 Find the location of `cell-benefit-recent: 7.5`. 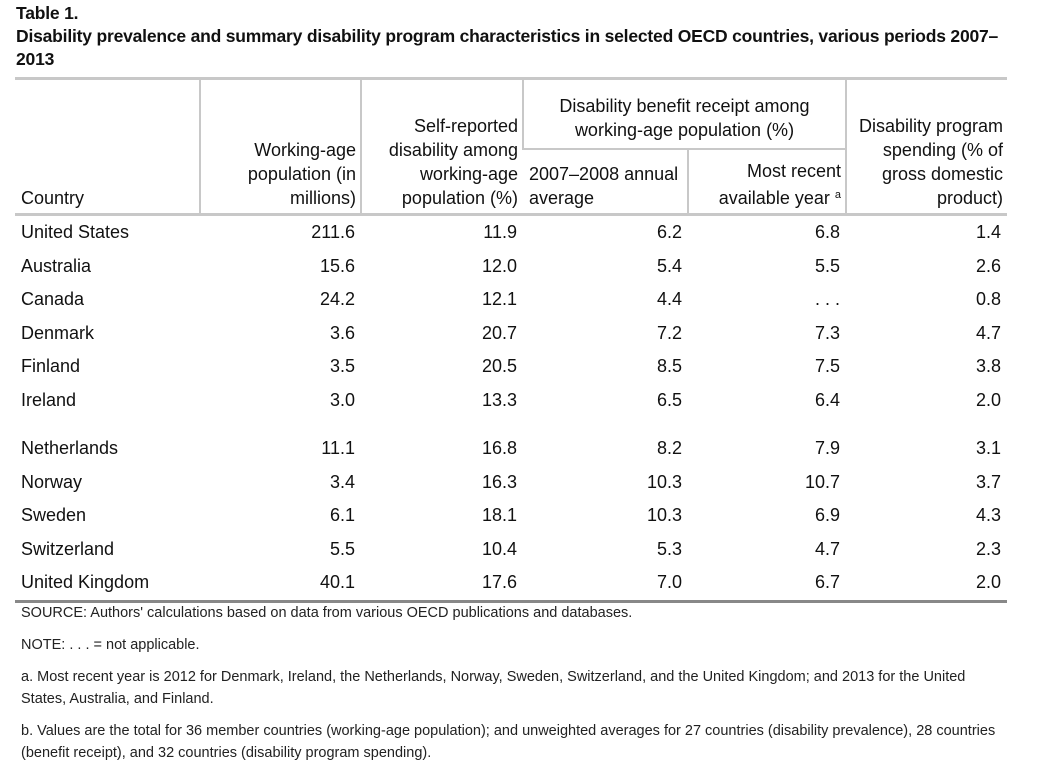

cell-benefit-recent: 7.5 is located at coordinates (827, 366).